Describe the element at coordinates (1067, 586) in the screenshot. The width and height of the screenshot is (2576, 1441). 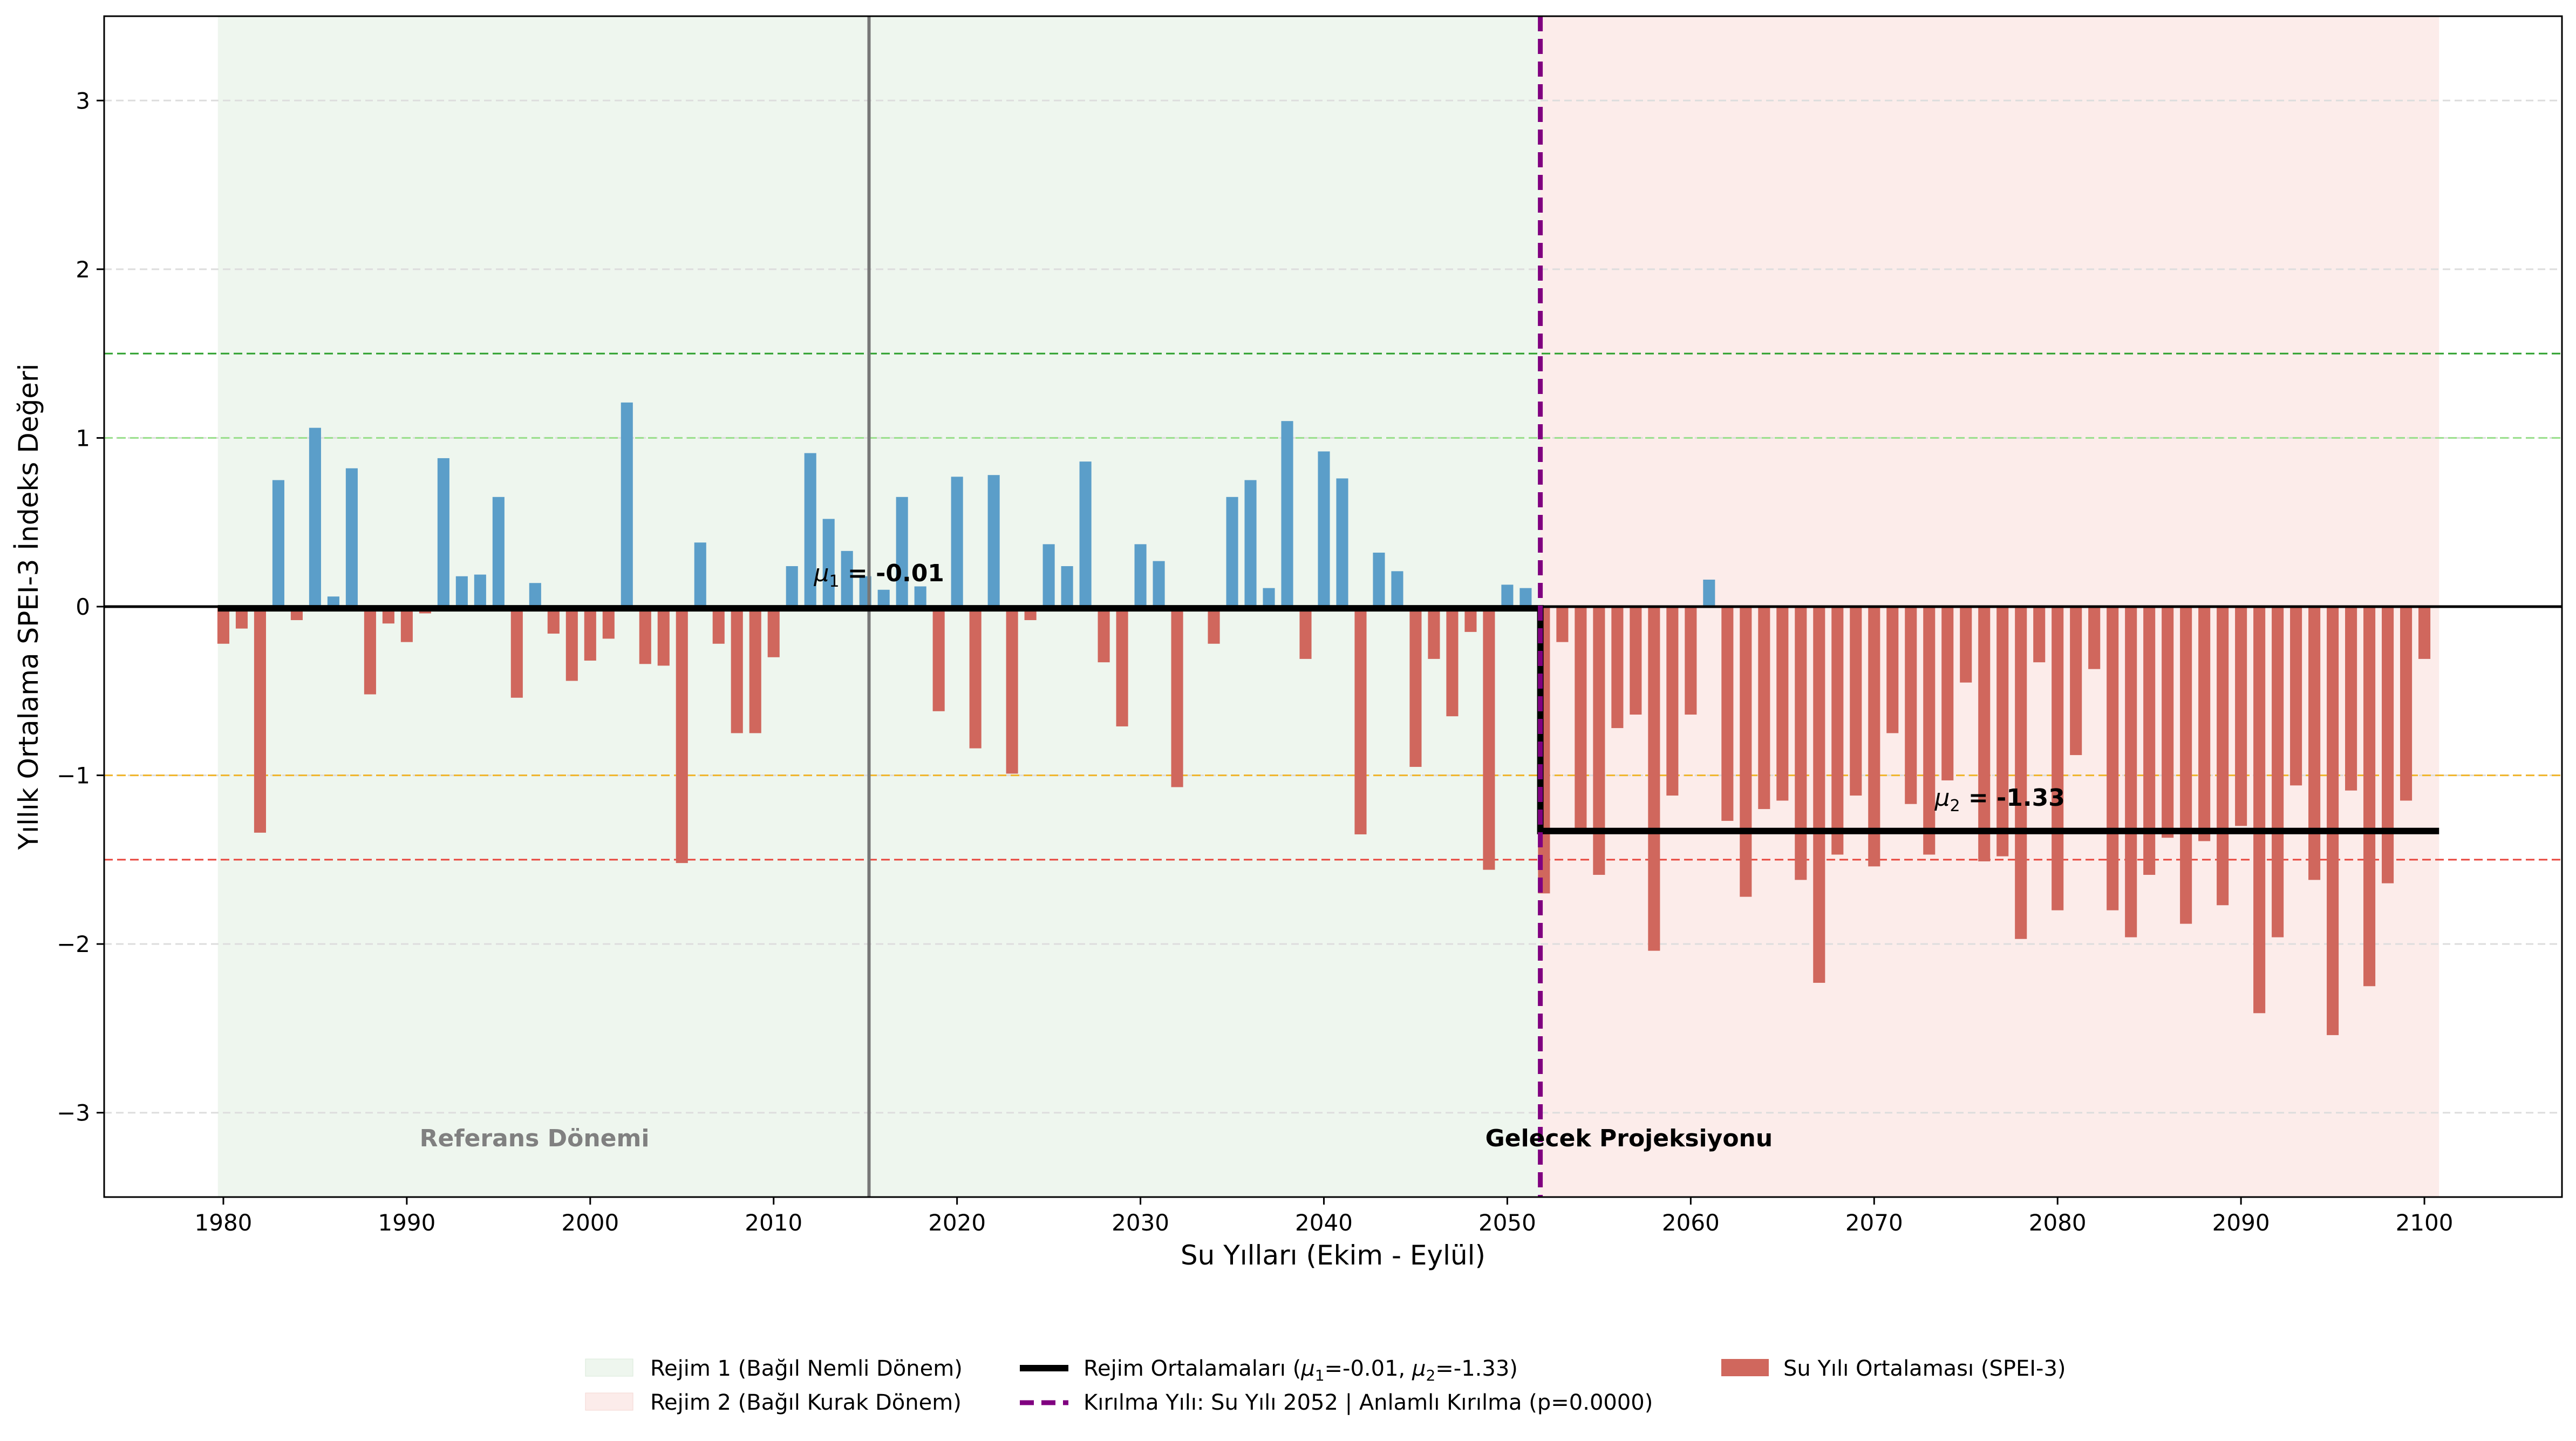
I see `bar-2026` at that location.